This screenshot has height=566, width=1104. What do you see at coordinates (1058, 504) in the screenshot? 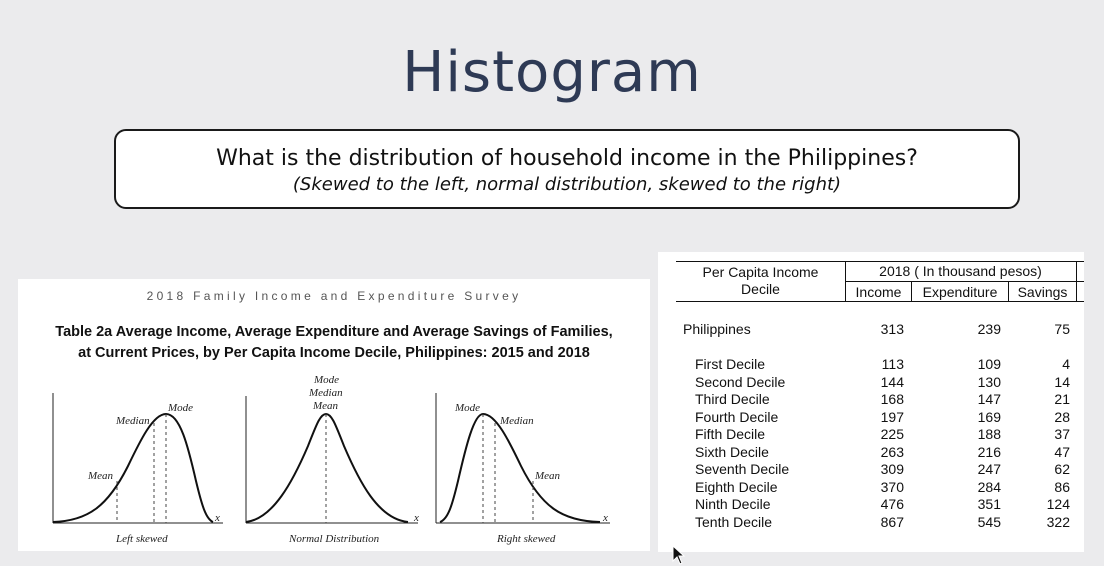
I see `decile-savings: 124` at bounding box center [1058, 504].